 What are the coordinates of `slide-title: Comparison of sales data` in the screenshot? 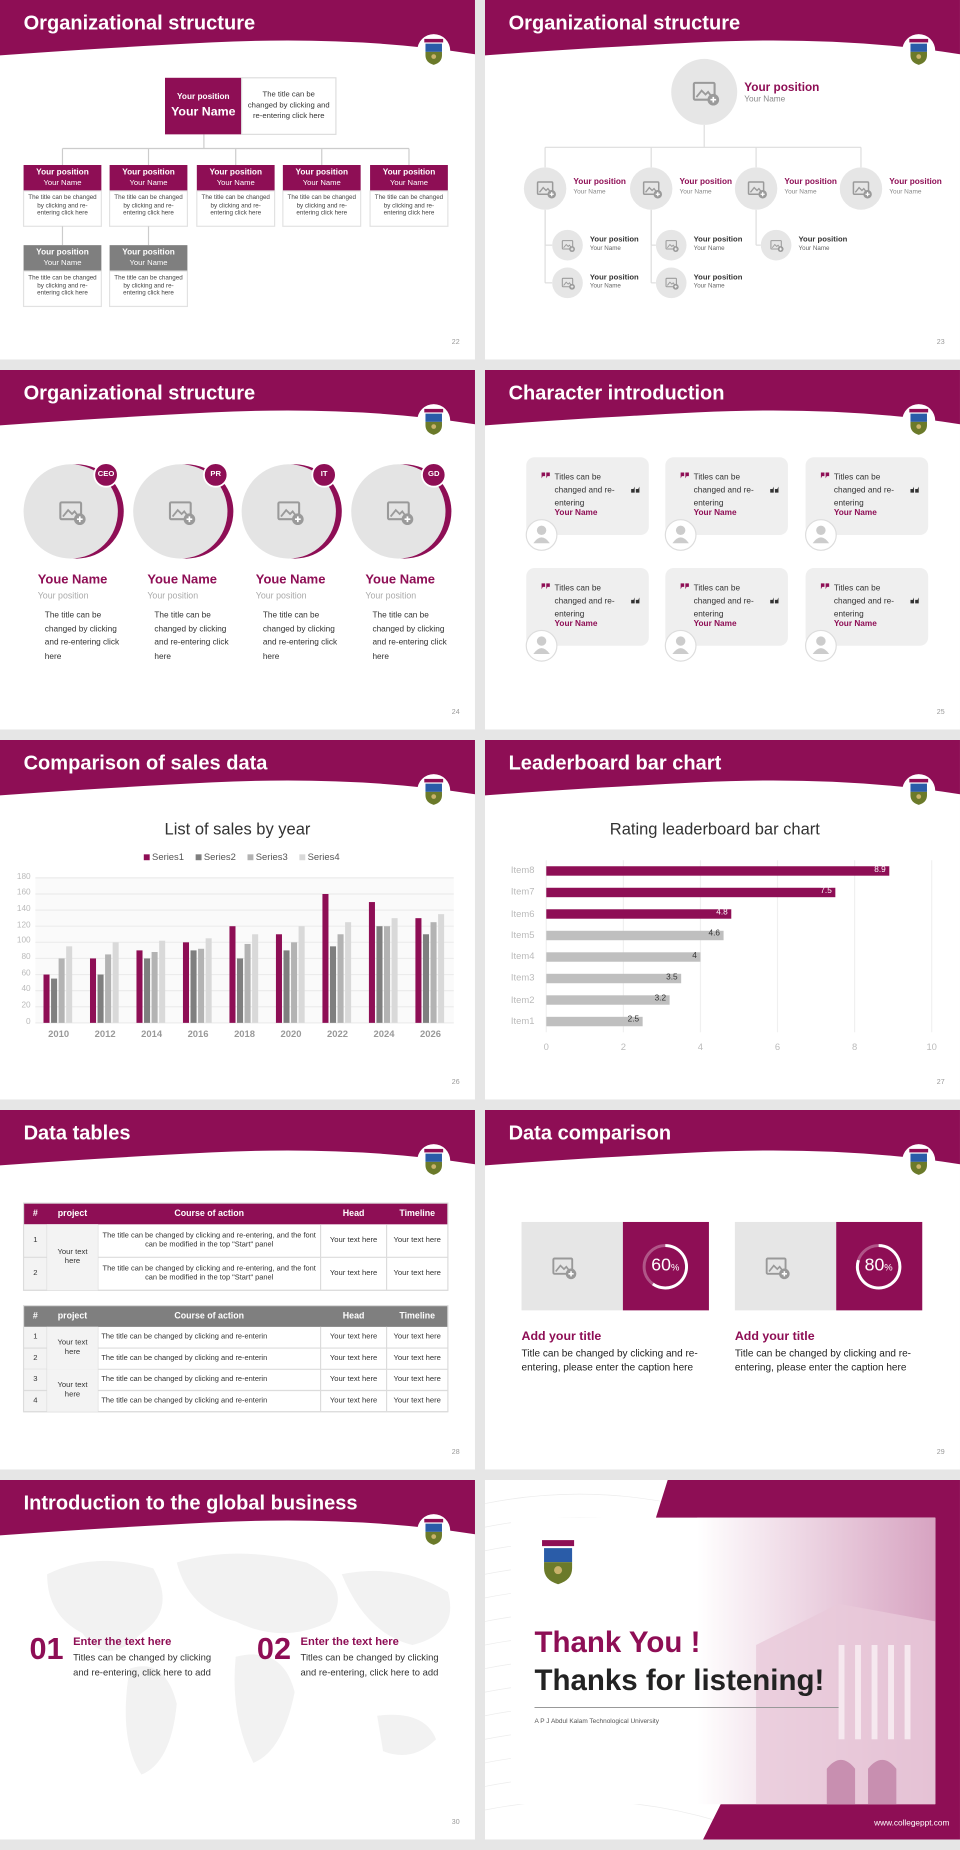 It's located at (145, 763).